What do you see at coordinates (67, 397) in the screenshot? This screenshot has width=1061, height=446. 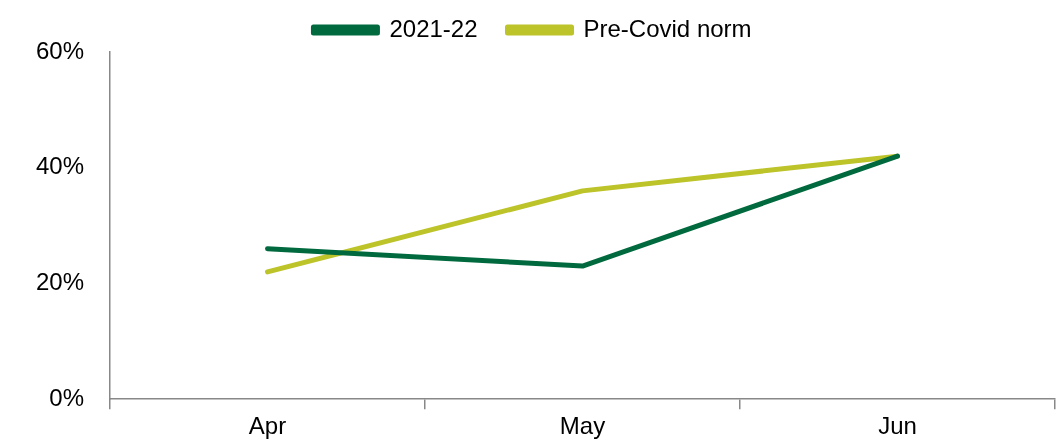 I see `y-tick-label: 0%` at bounding box center [67, 397].